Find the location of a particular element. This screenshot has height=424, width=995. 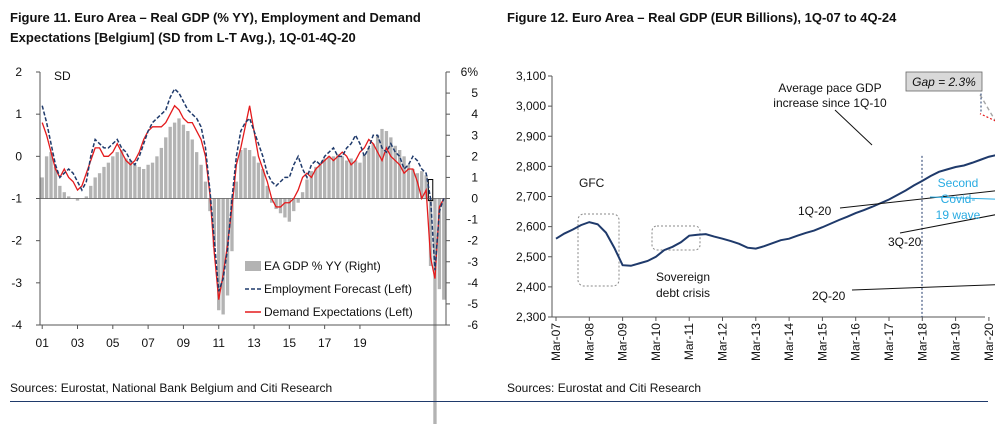

x-tick-label: Mar-17 is located at coordinates (889, 342).